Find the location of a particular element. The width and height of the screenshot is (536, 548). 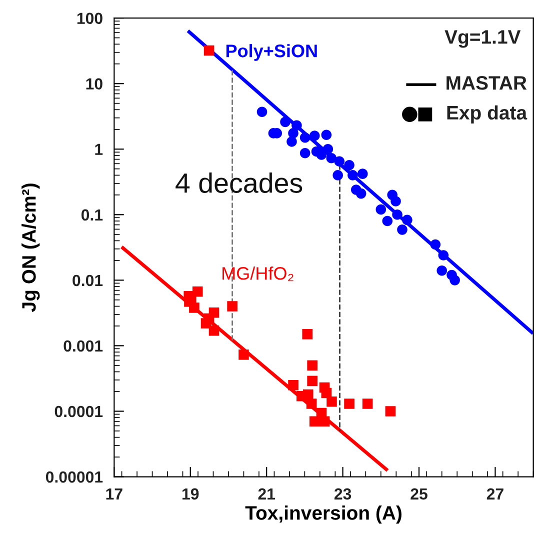

annotation: MASTAR is located at coordinates (486, 83).